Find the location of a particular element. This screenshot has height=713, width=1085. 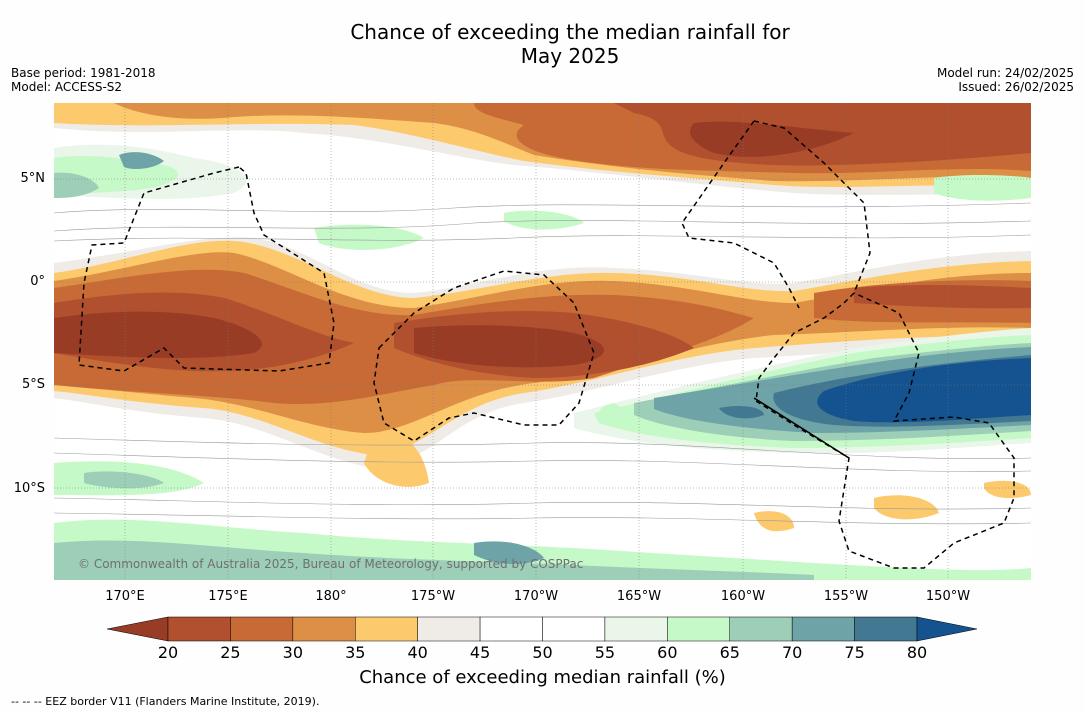

colorbar-graphic is located at coordinates (542, 629).